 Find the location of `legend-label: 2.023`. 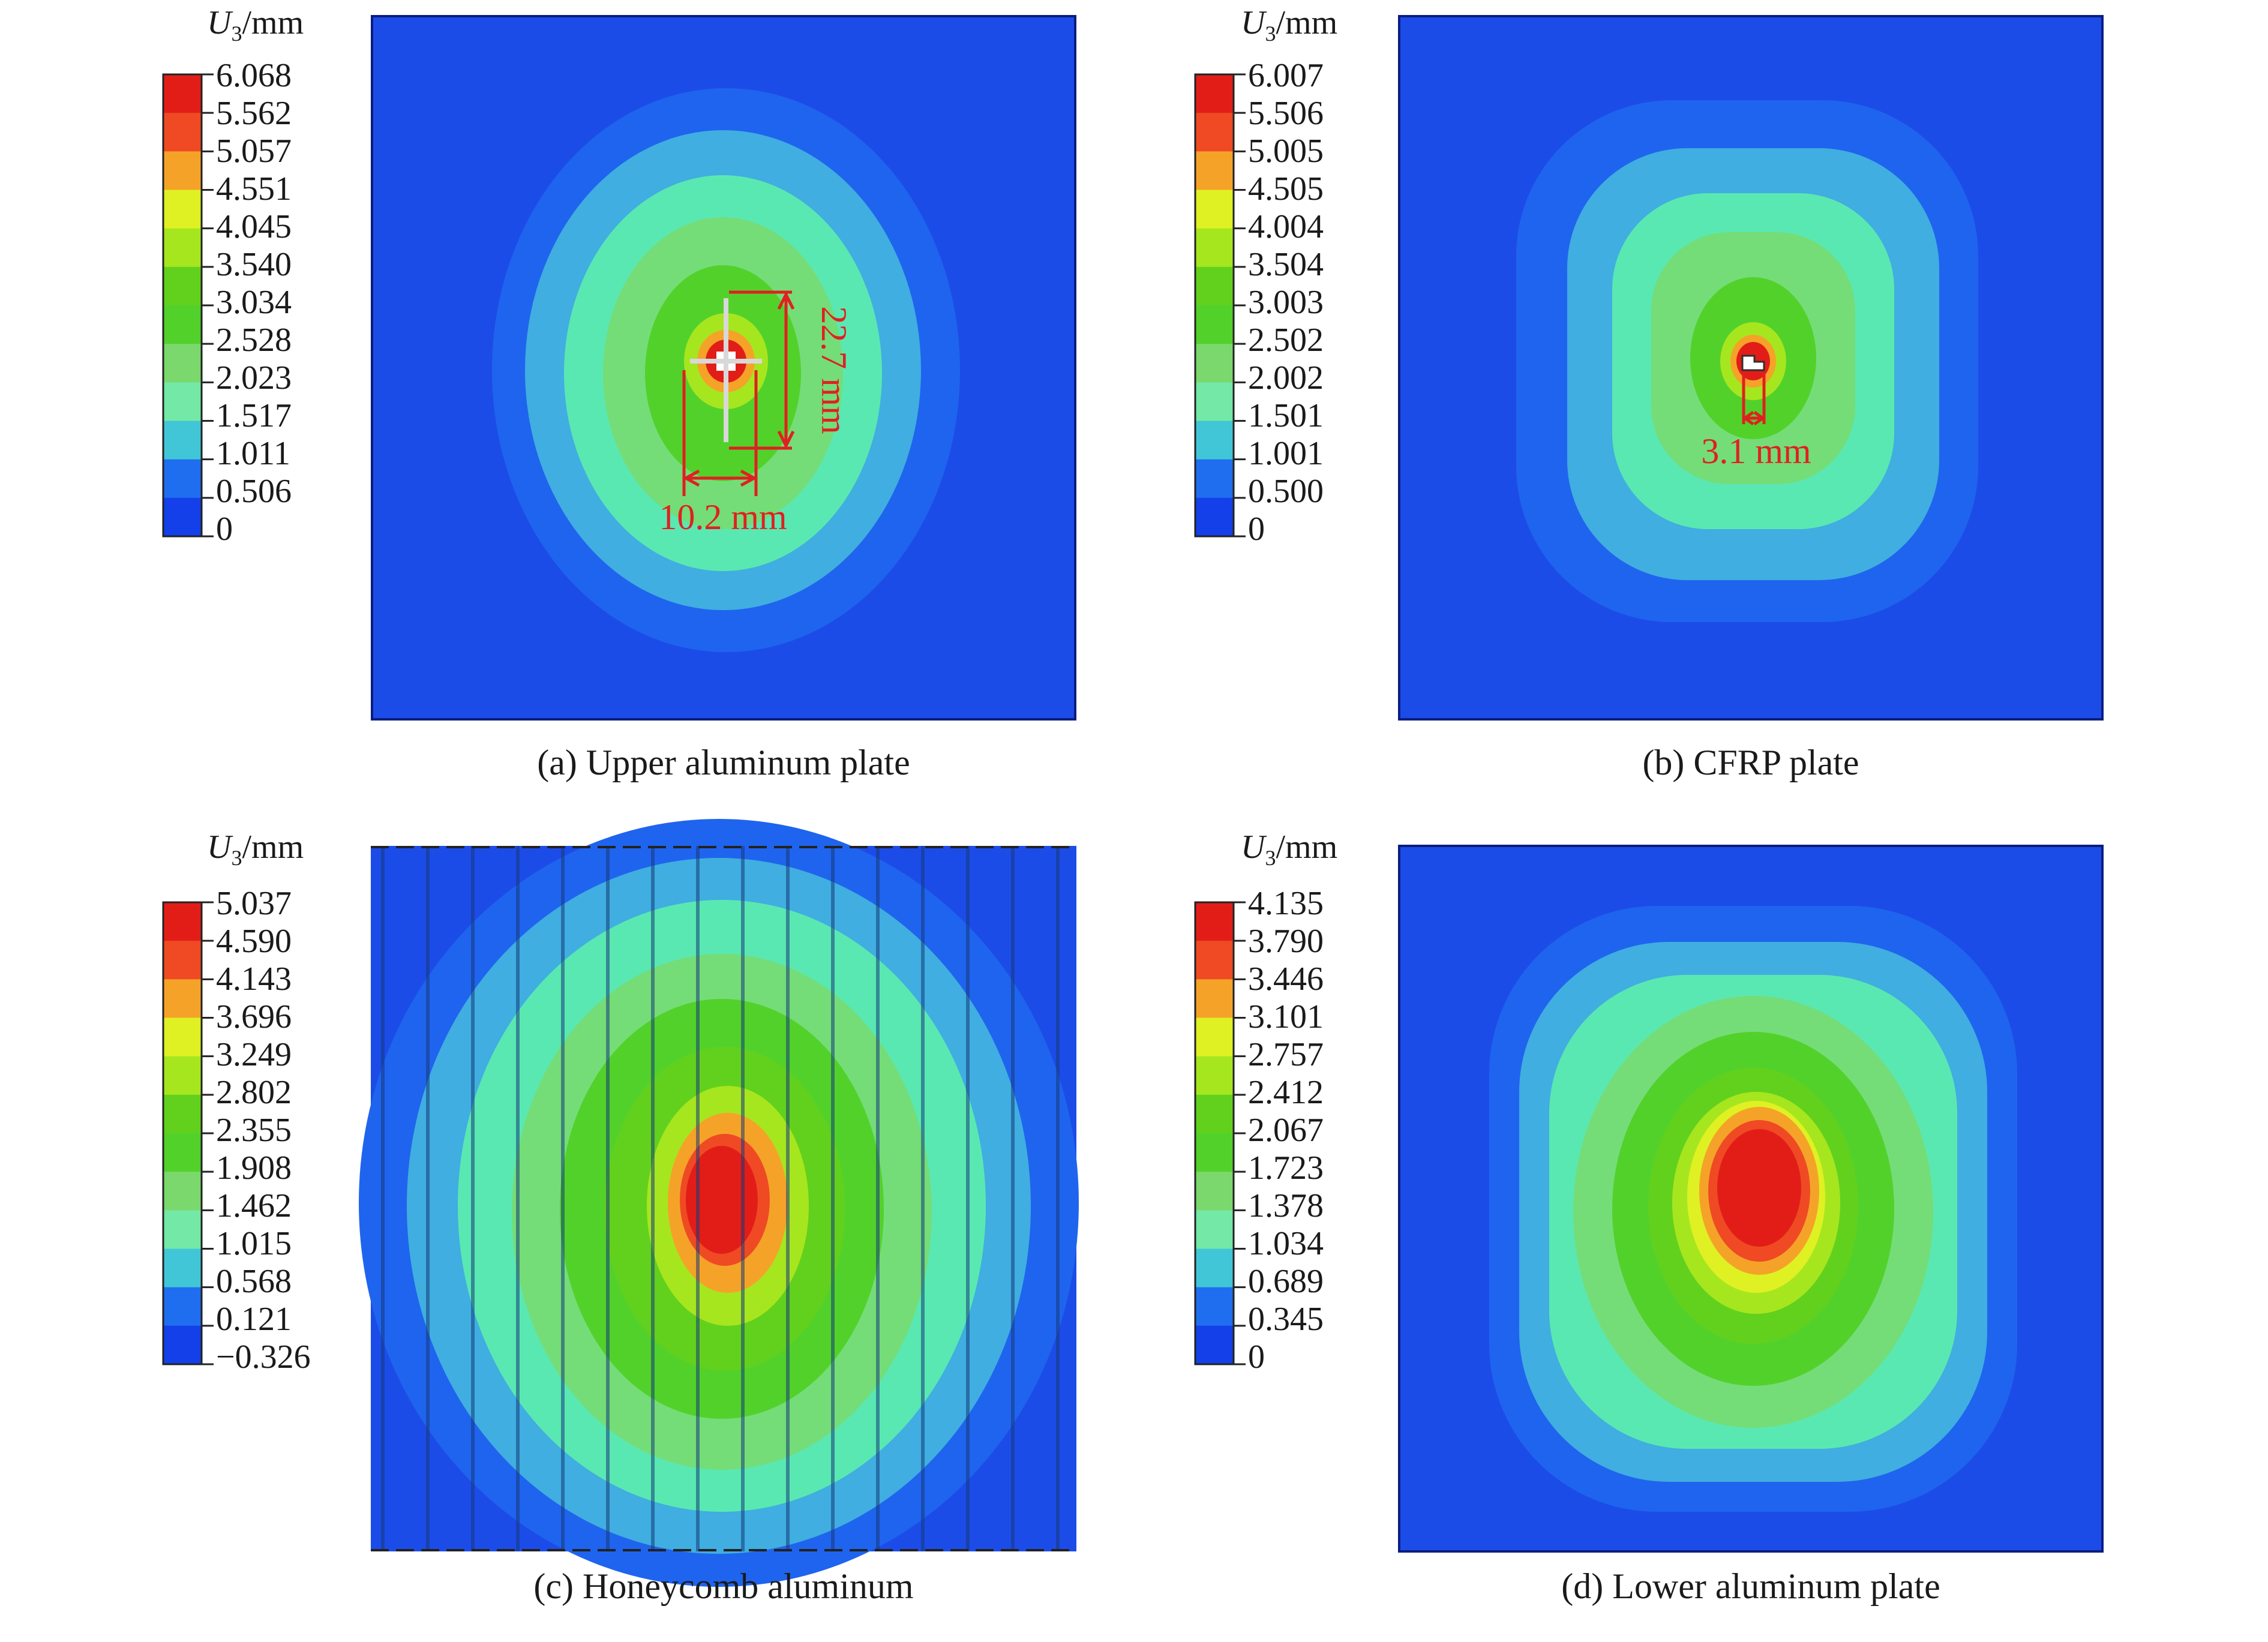

legend-label: 2.023 is located at coordinates (254, 378).